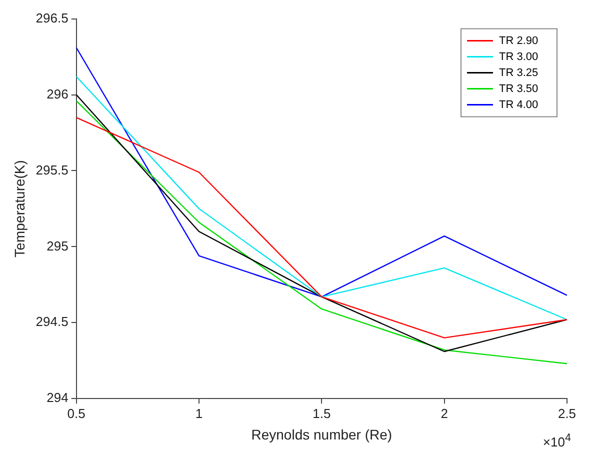 This screenshot has width=595, height=468. I want to click on x-tick-label: 1.5, so click(321, 413).